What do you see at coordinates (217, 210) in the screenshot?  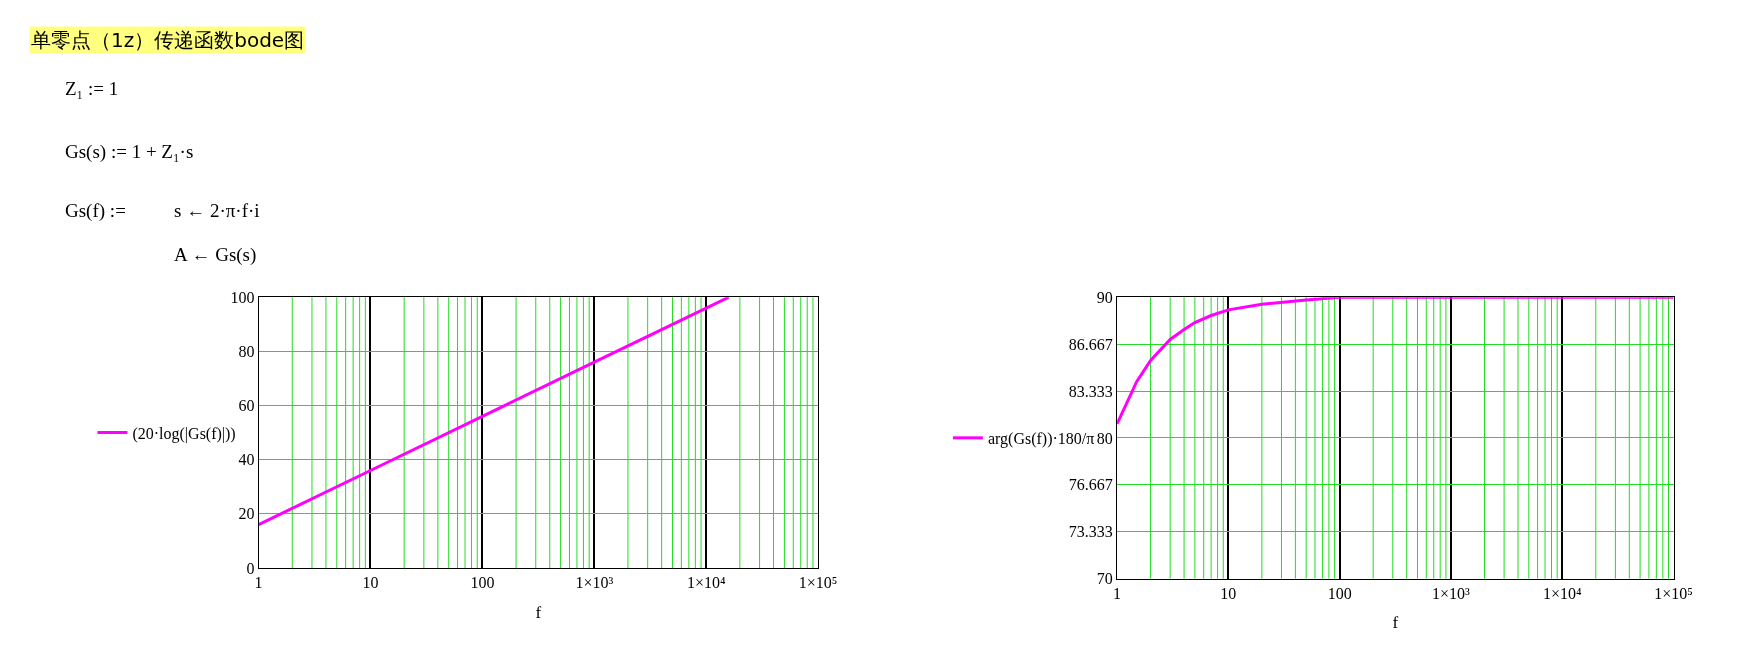 I see `text: s ← 2·π·f·i` at bounding box center [217, 210].